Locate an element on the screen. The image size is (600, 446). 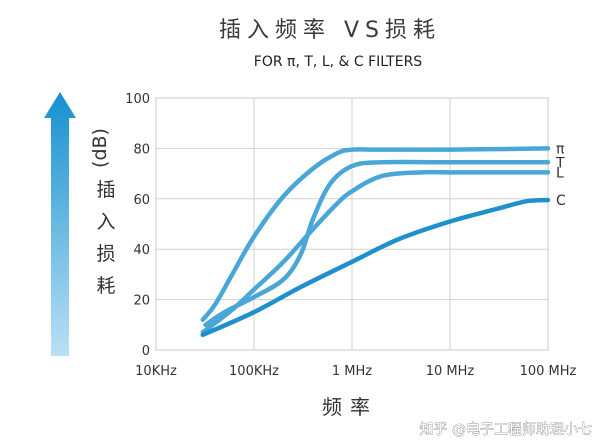
y-axis-label-char: 损 is located at coordinates (105, 254).